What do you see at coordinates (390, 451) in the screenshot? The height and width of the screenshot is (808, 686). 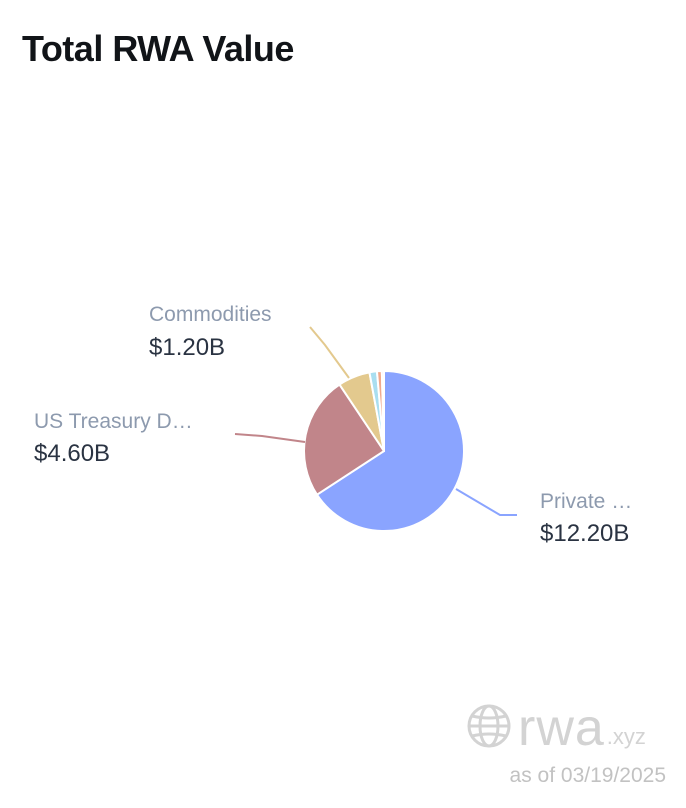 I see `pie-slice-private` at bounding box center [390, 451].